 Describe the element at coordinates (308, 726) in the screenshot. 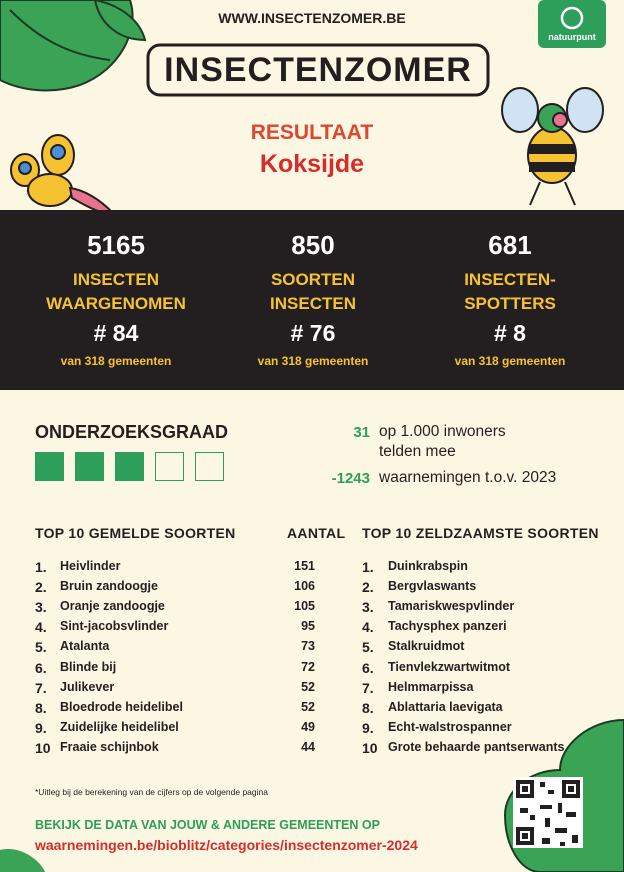

I see `species-count: 49` at that location.